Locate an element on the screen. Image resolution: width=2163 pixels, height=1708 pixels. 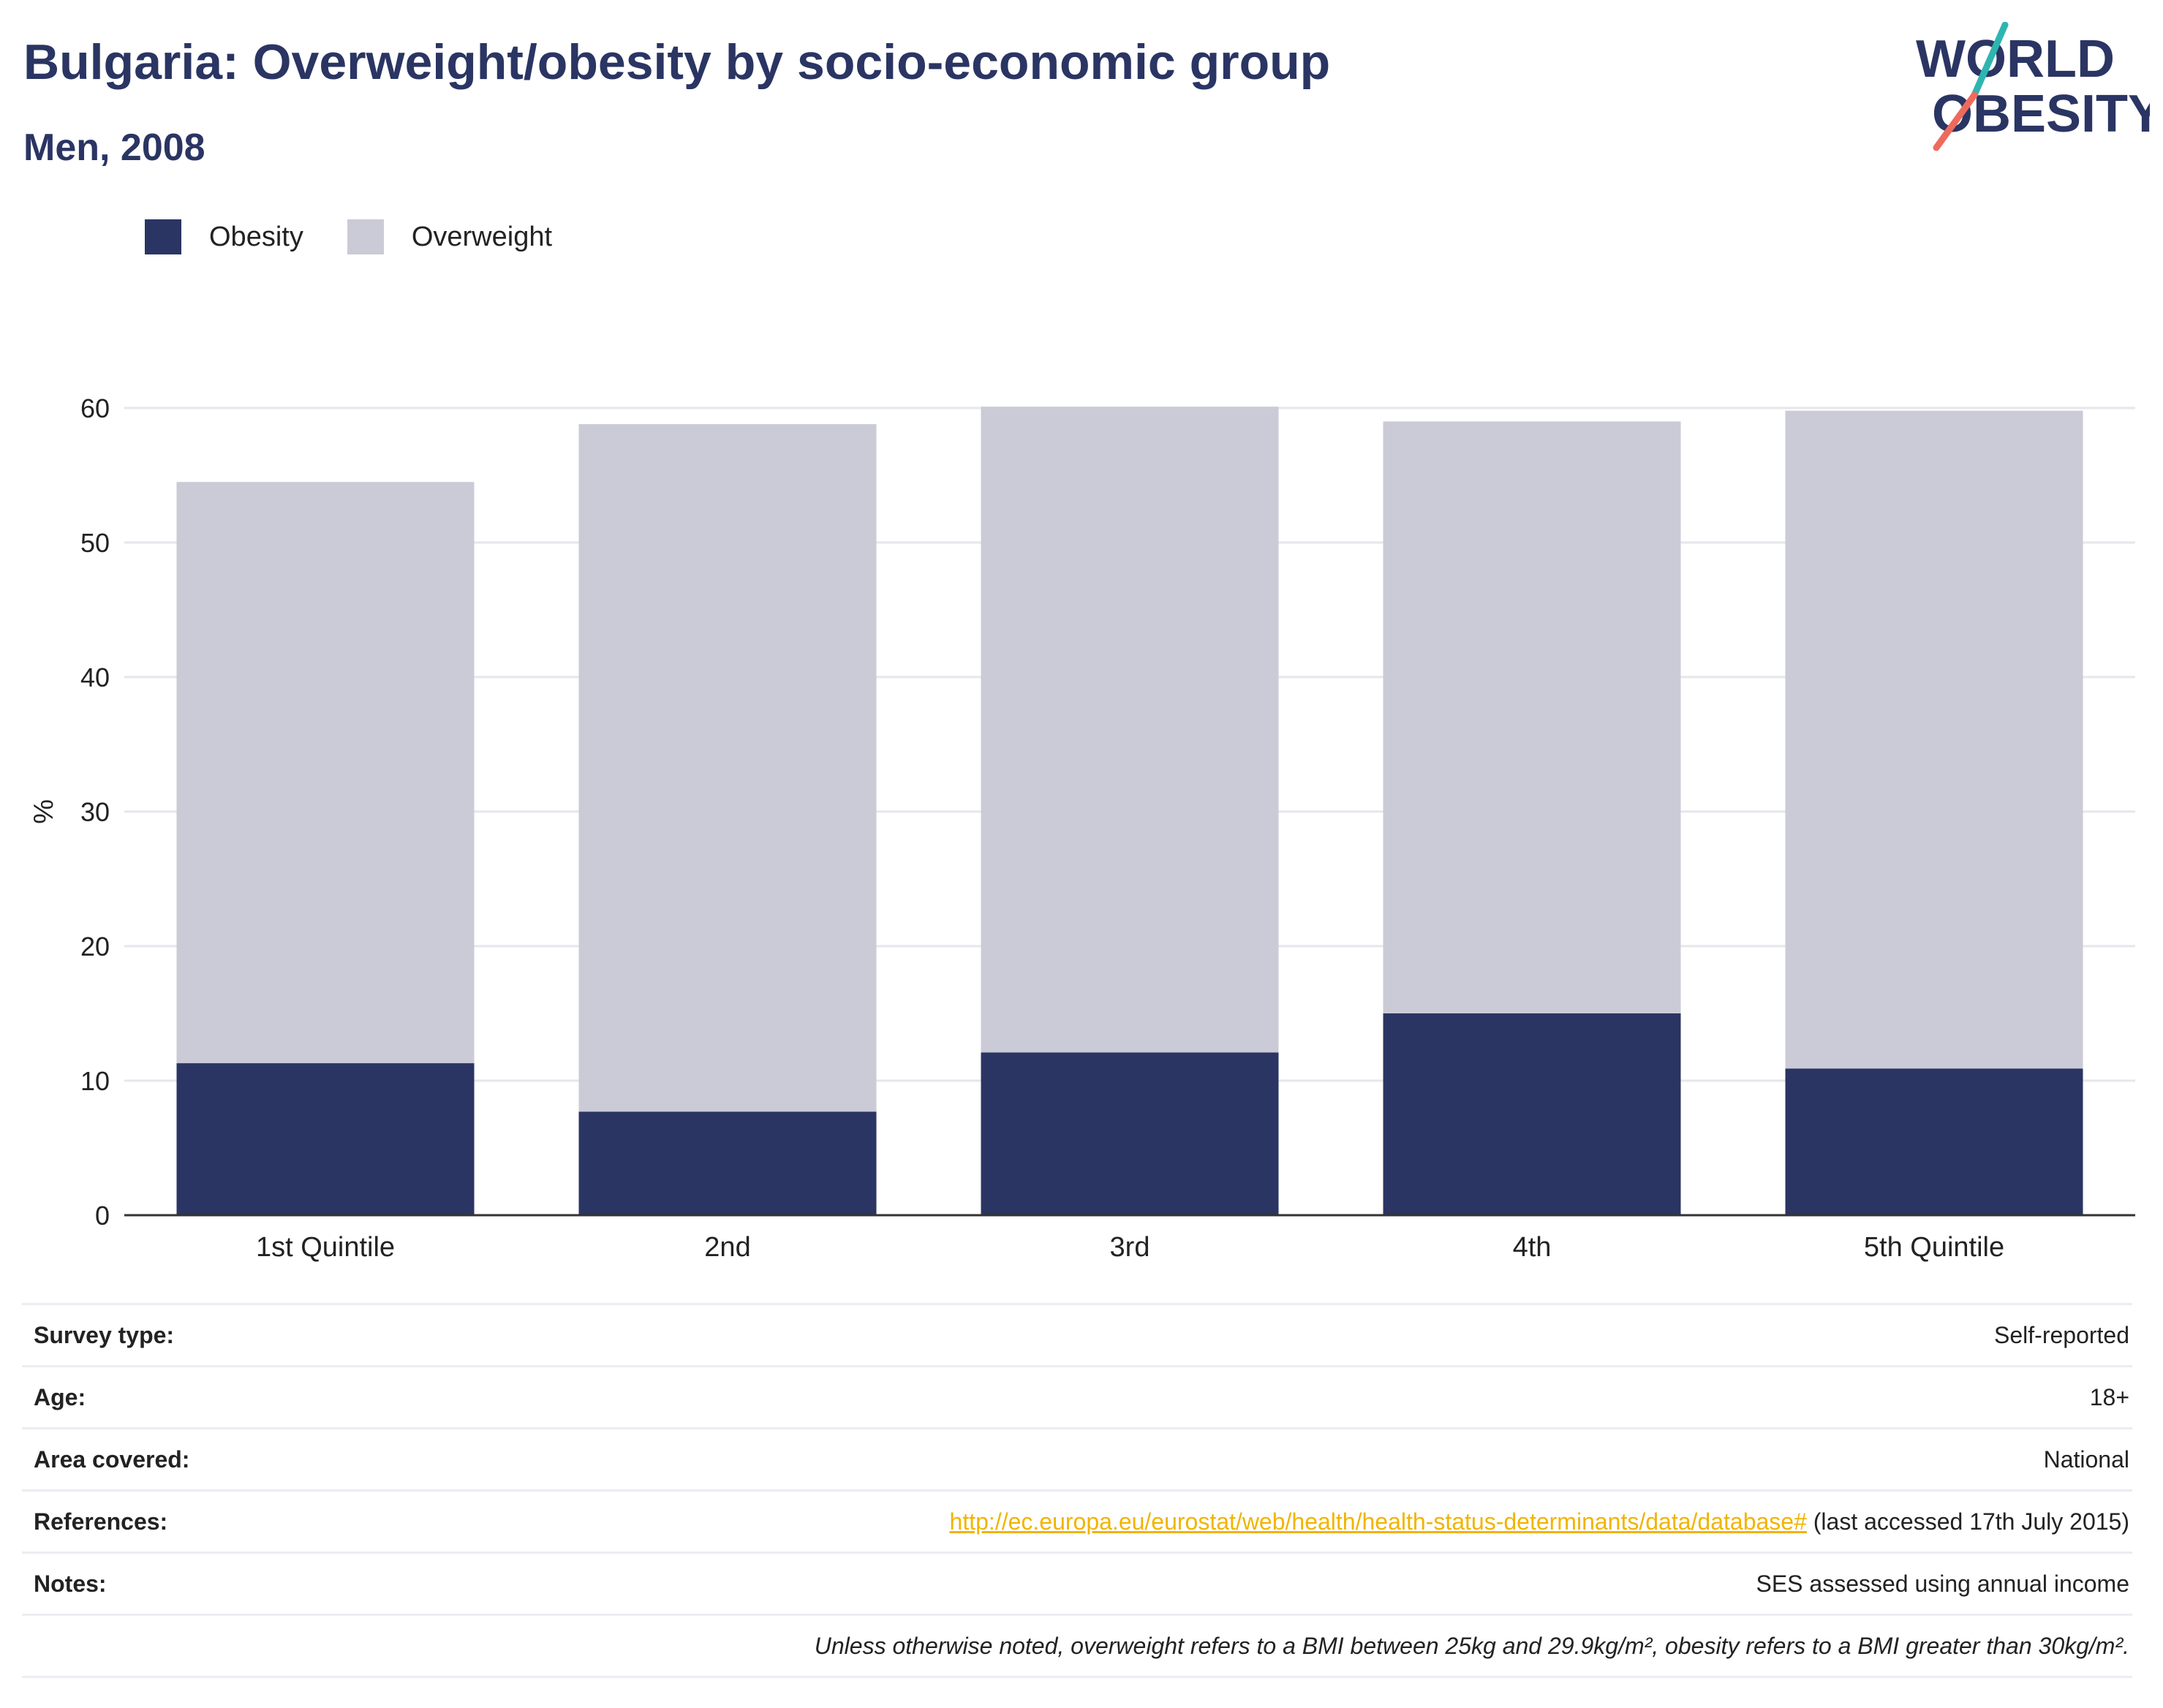
survey-type-label: Survey type: is located at coordinates (105, 1334).